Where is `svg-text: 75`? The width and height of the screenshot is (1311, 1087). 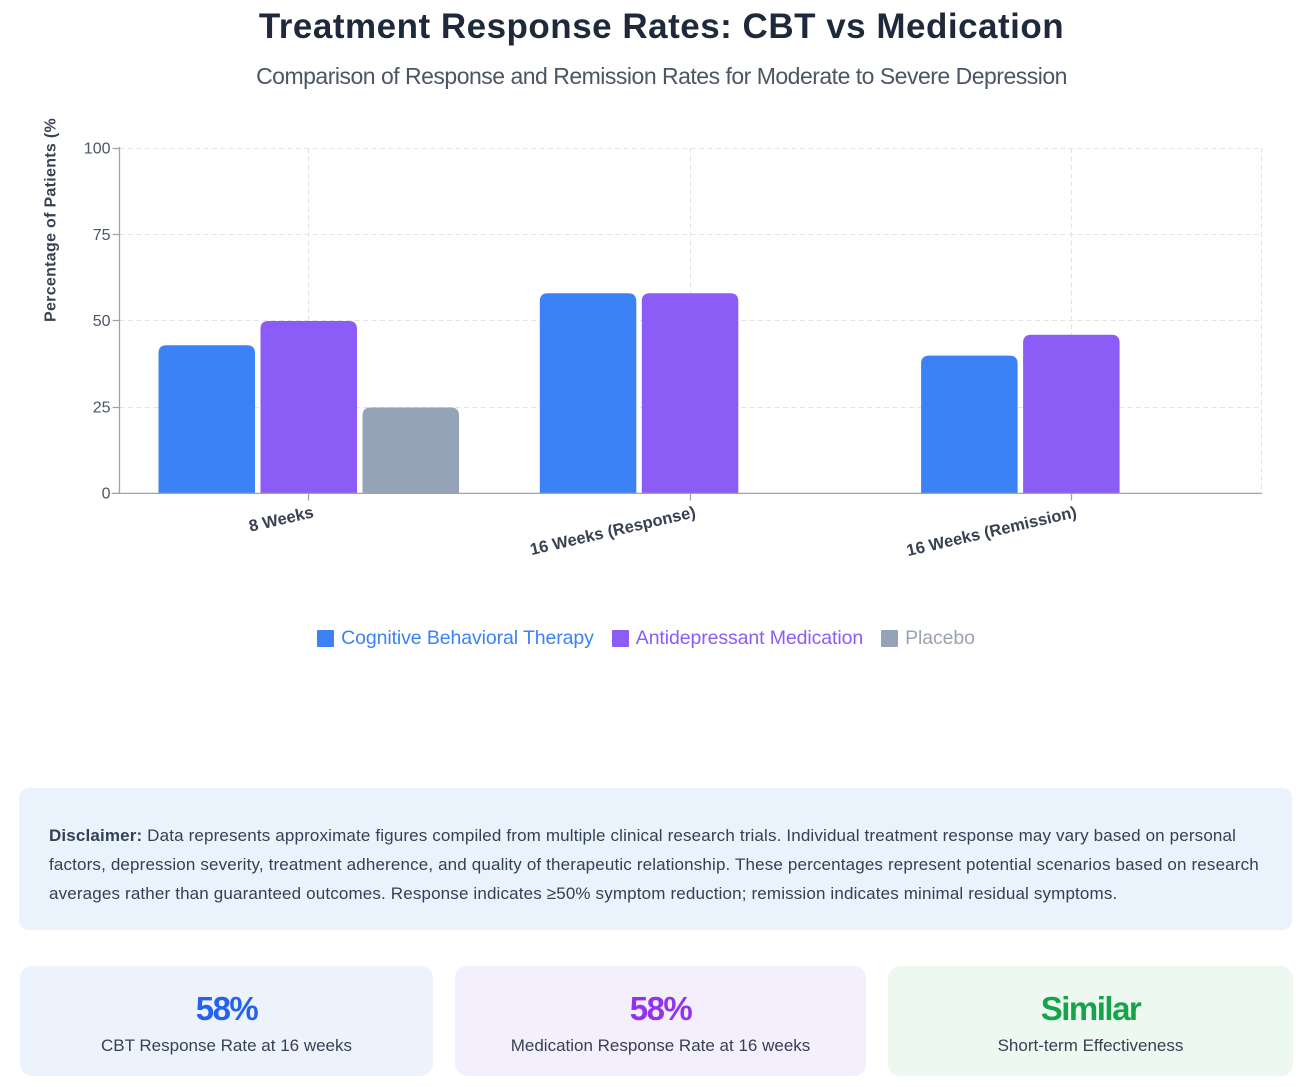 svg-text: 75 is located at coordinates (102, 235).